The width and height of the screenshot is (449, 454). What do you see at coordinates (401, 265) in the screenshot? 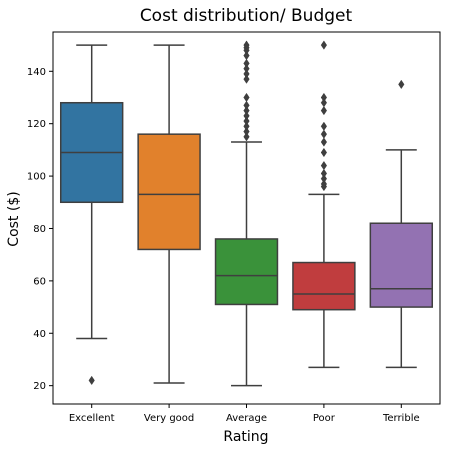
I see `box-terrible` at bounding box center [401, 265].